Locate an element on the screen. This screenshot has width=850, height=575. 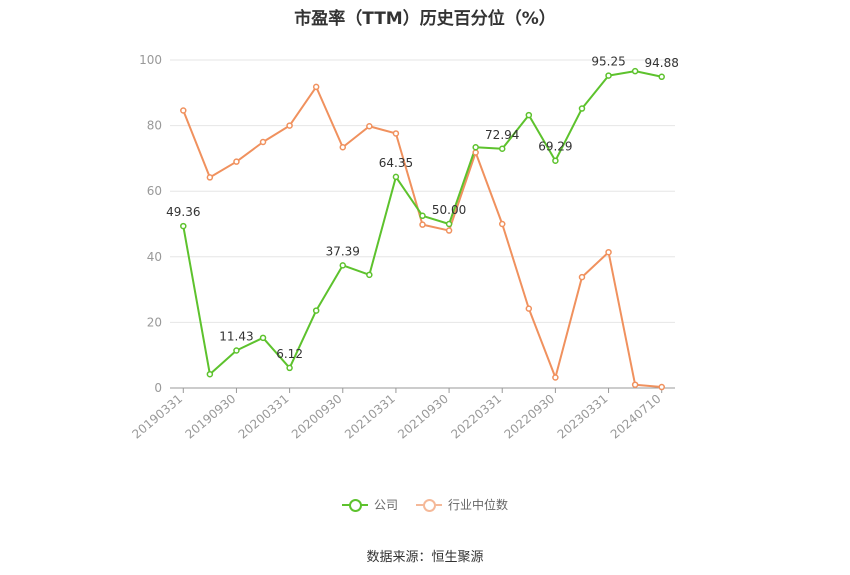
x-tick-label: 20240710 is located at coordinates (636, 417).